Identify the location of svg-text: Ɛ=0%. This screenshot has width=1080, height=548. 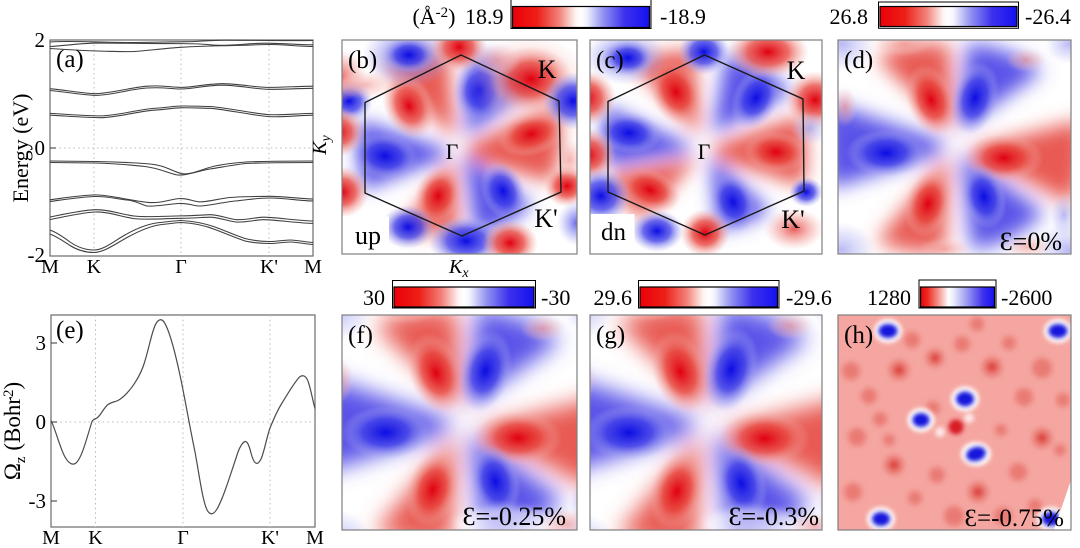
(1031, 241).